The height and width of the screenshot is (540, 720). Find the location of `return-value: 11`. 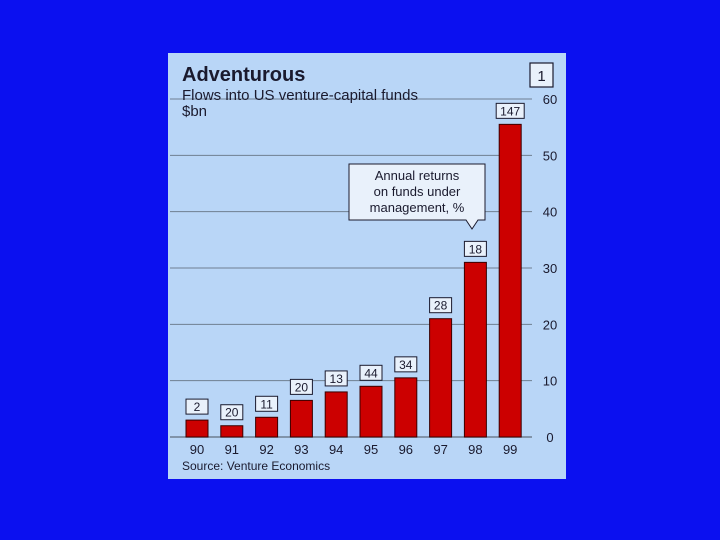

return-value: 11 is located at coordinates (266, 404).